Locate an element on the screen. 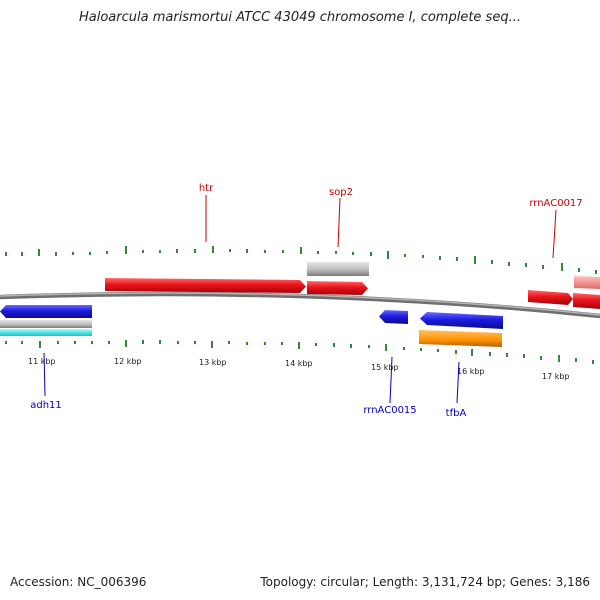  scale-label: 14 kbp is located at coordinates (299, 363).